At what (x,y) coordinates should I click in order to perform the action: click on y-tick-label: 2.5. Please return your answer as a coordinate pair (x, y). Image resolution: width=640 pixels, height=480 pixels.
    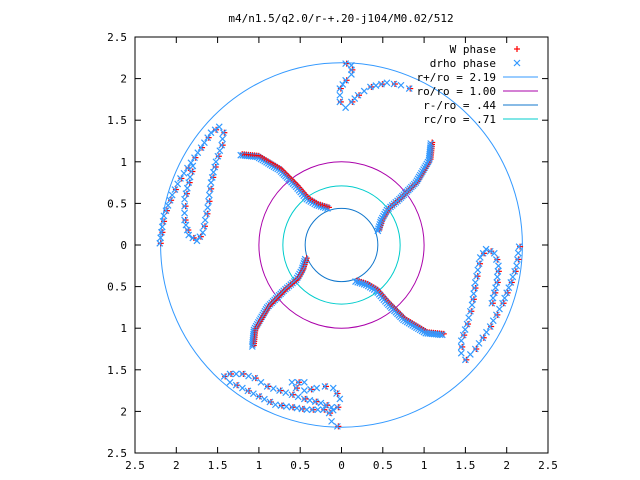
    Looking at the image, I should click on (117, 453).